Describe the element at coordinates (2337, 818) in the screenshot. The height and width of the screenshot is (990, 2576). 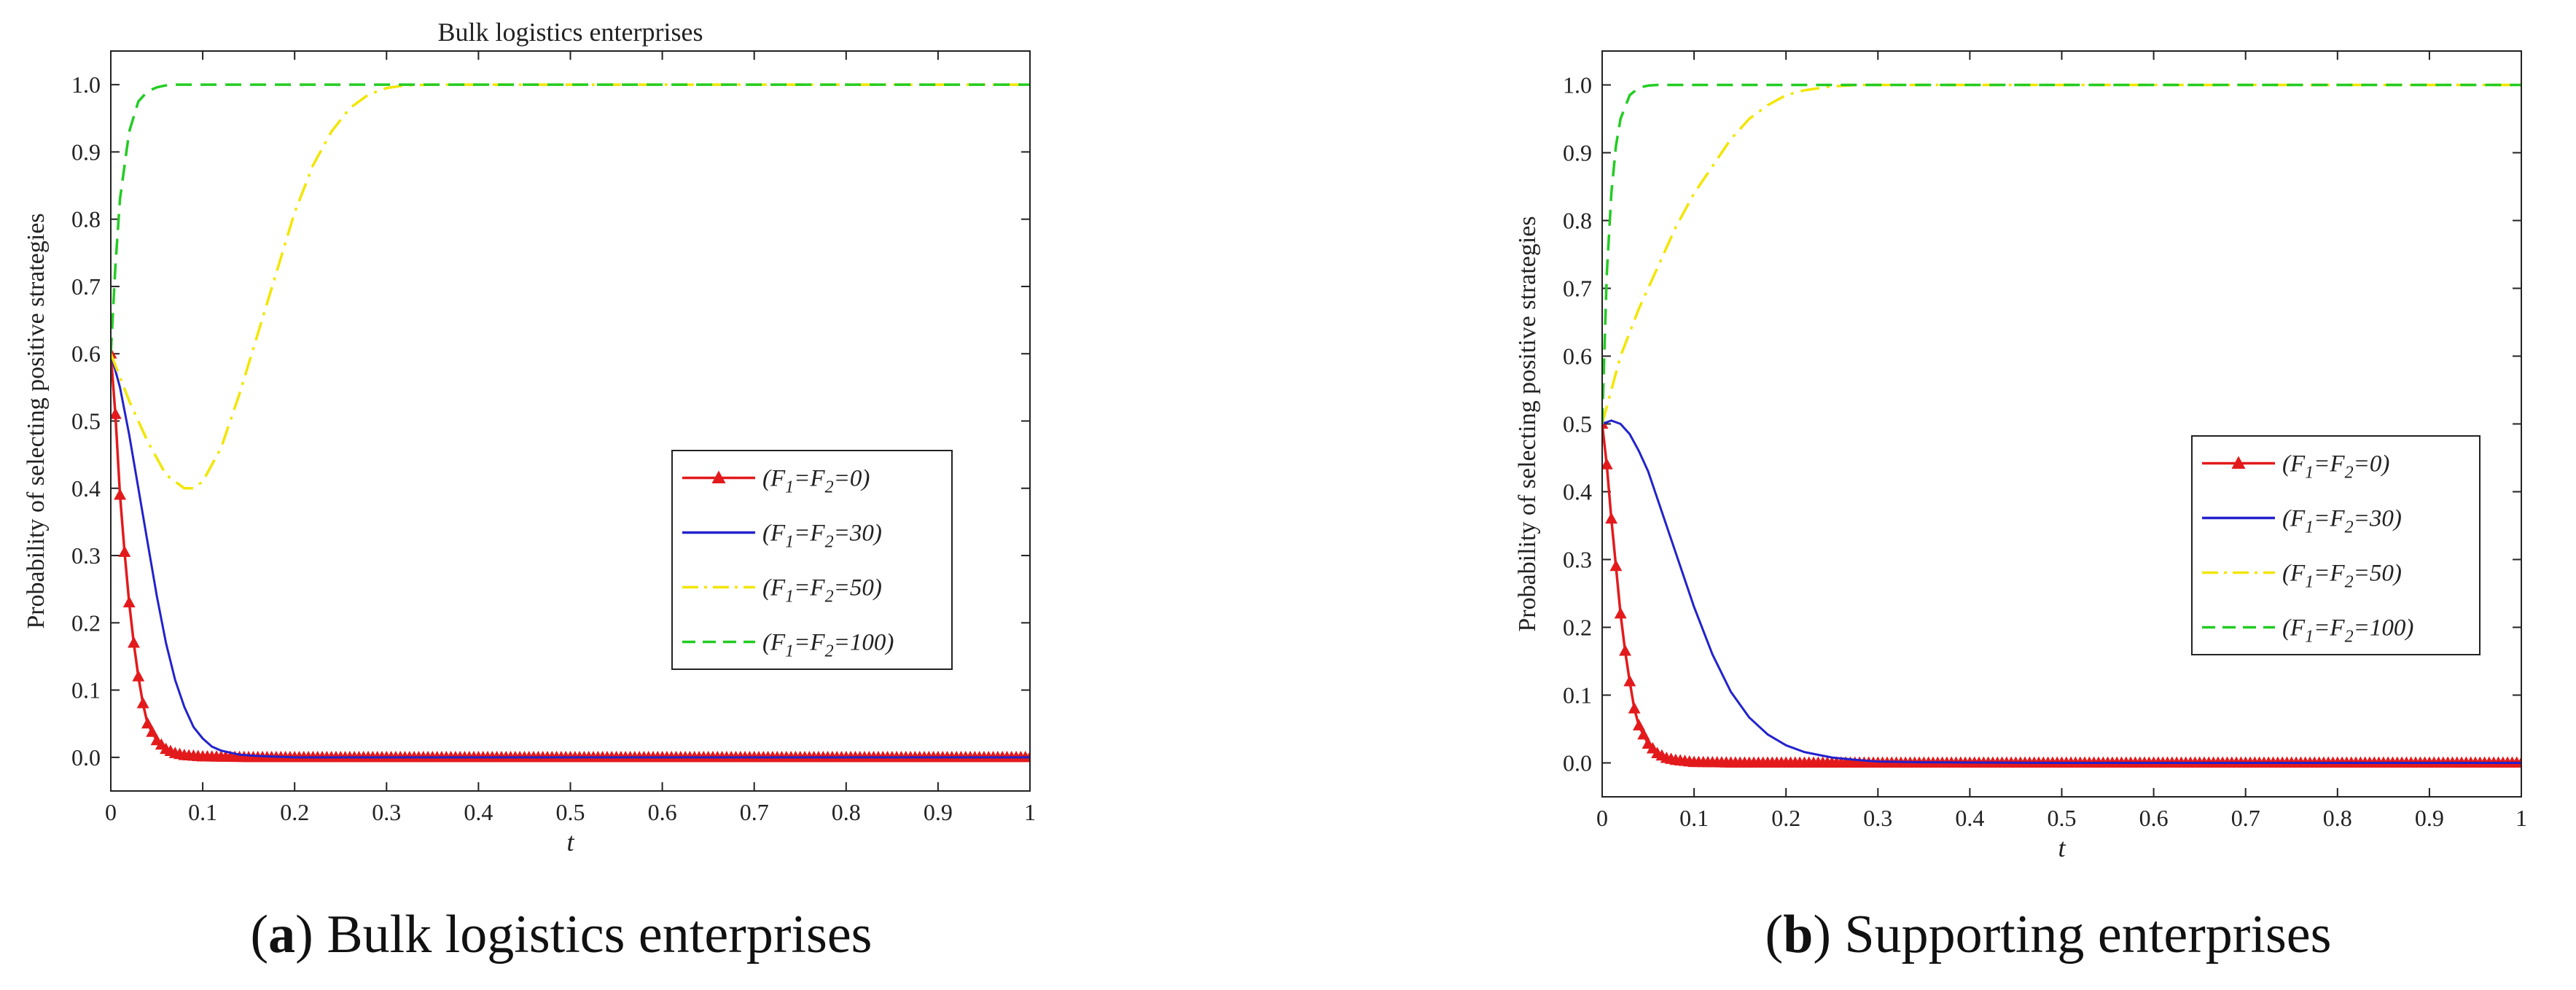
I see `panel-b-xtick-label: 0.8` at that location.